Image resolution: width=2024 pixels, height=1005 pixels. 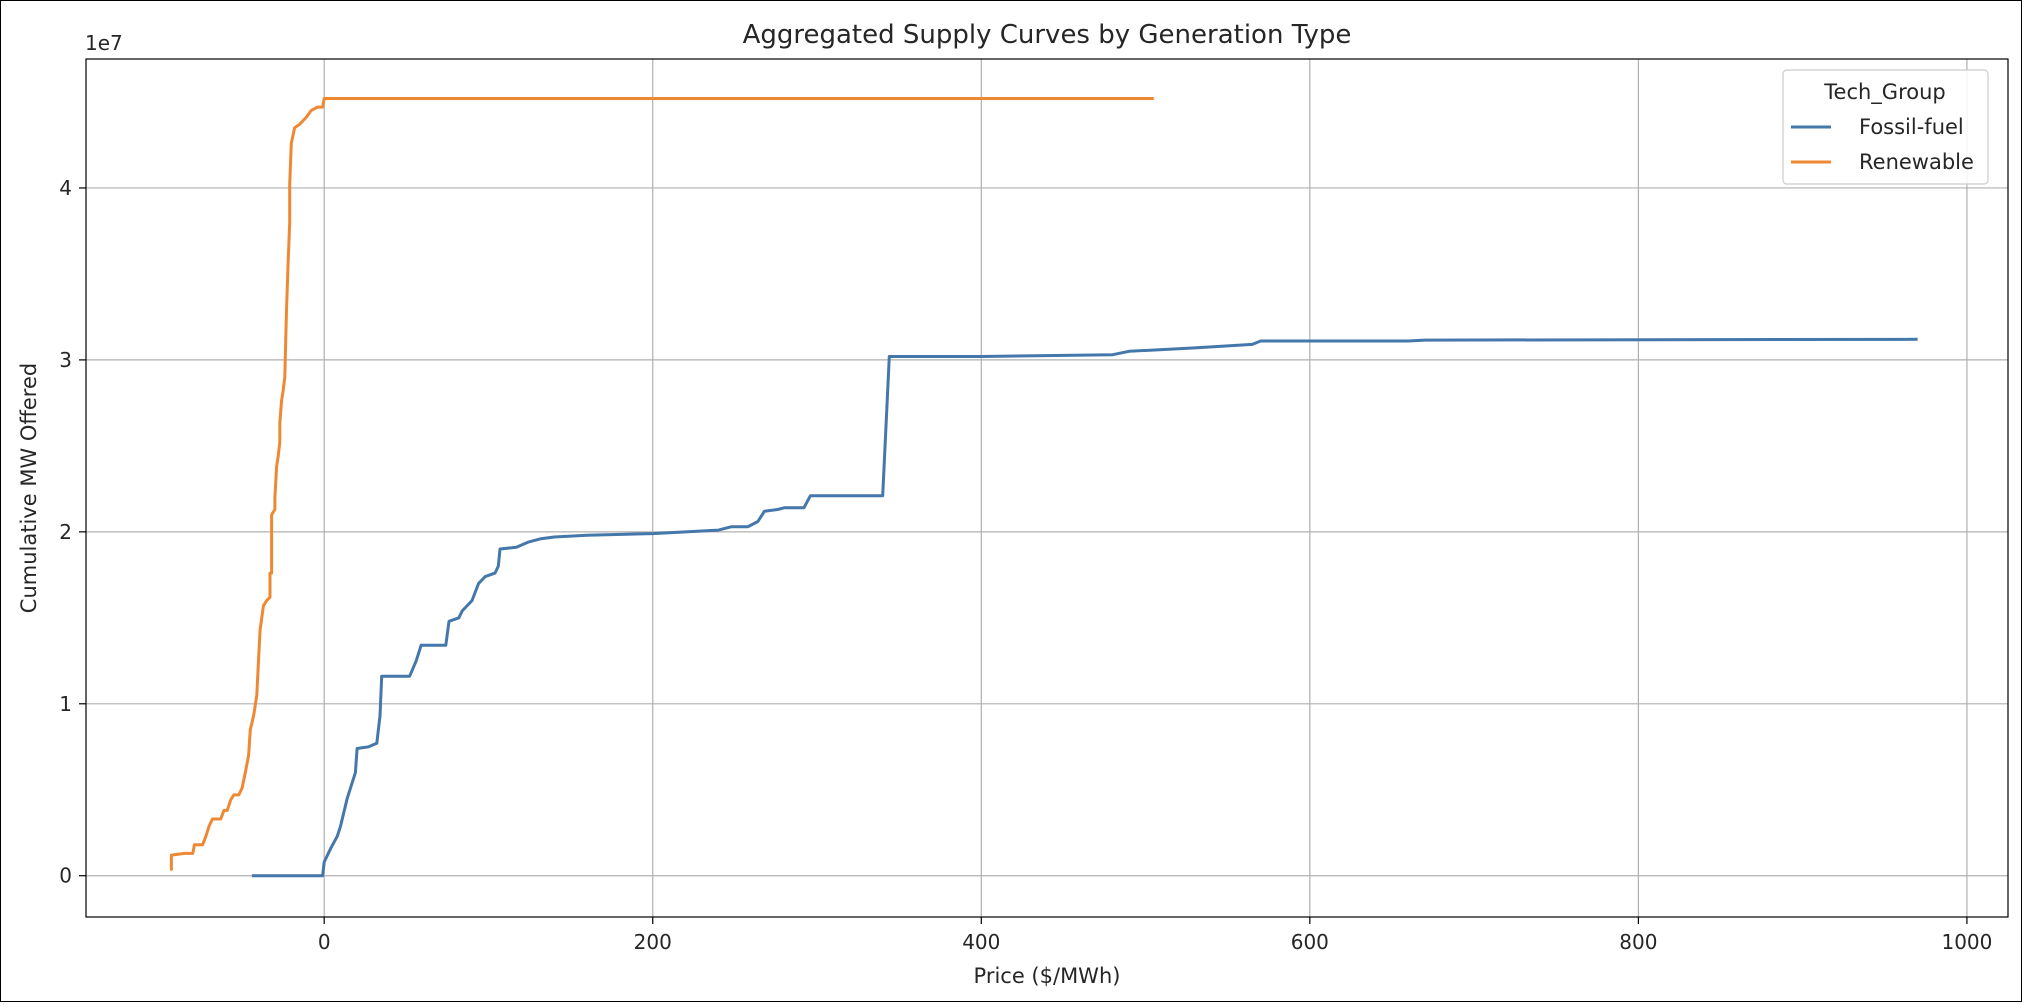 I want to click on x-tick-label: 400, so click(x=981, y=942).